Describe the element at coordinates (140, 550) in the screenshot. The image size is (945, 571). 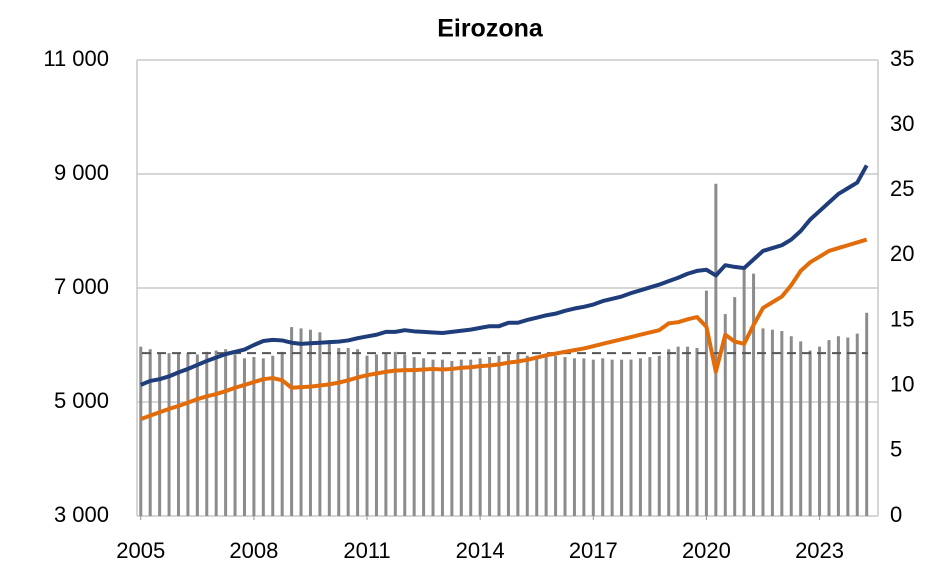
I see `x-tick-label: 2005` at that location.